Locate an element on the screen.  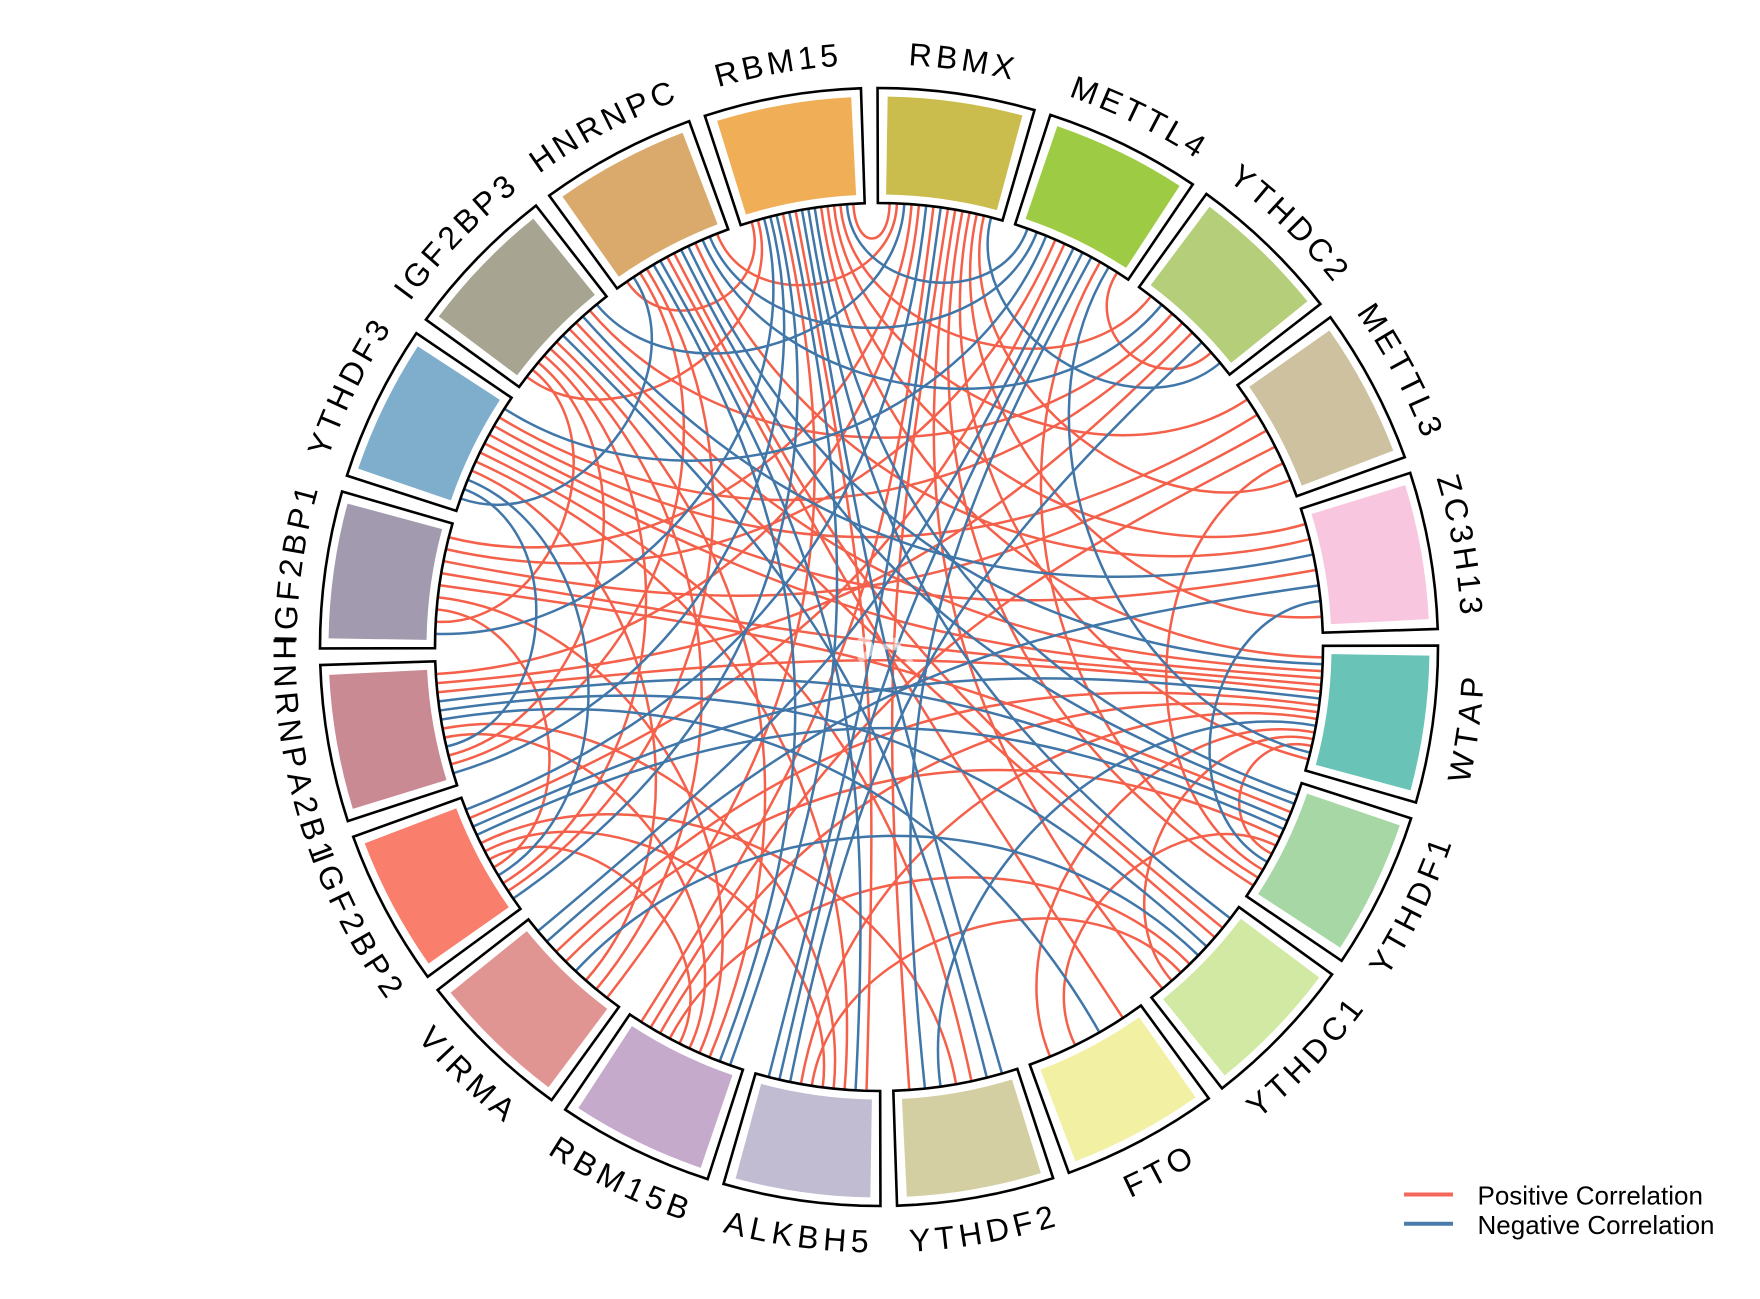
svg-text: Positive Correlation is located at coordinates (1590, 1196).